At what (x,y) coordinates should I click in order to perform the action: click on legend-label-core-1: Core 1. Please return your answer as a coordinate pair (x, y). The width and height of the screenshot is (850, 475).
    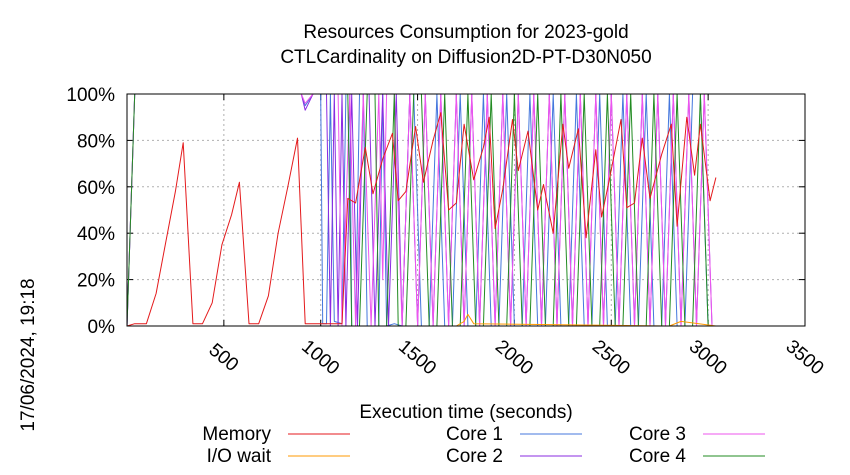
    Looking at the image, I should click on (474, 434).